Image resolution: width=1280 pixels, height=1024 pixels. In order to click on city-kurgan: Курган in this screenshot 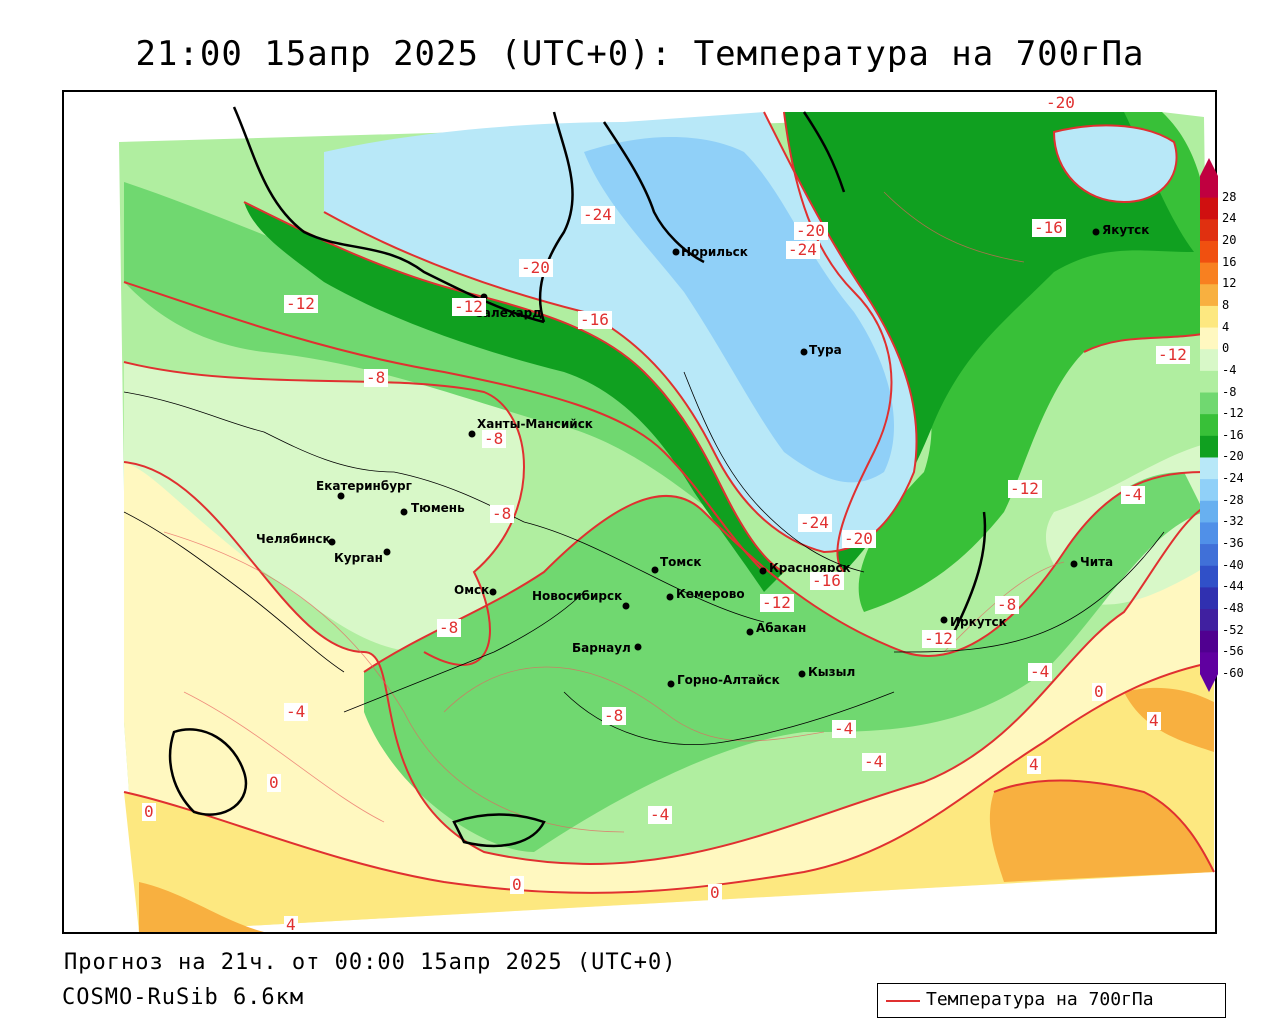, I will do `click(362, 556)`.